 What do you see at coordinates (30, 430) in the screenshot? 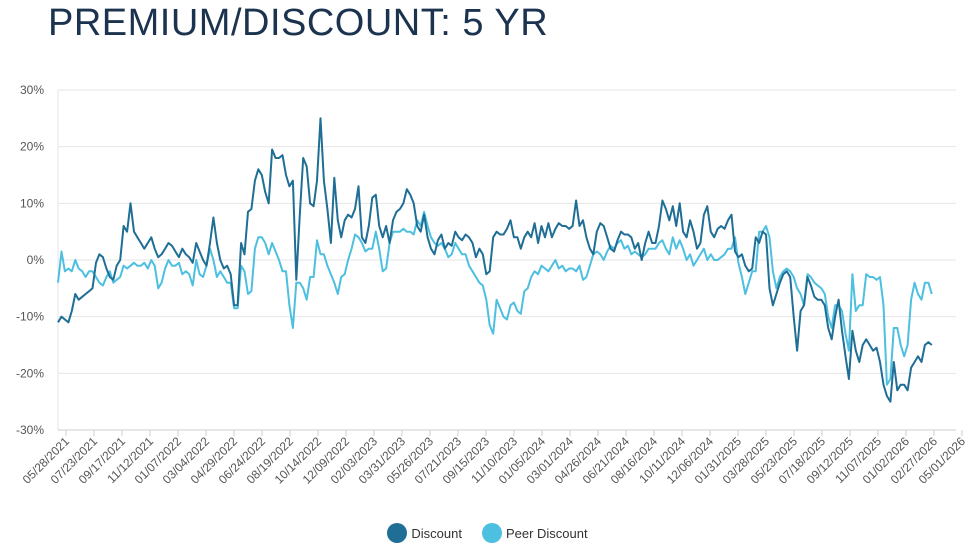
I see `y-tick-label: -30%` at bounding box center [30, 430].